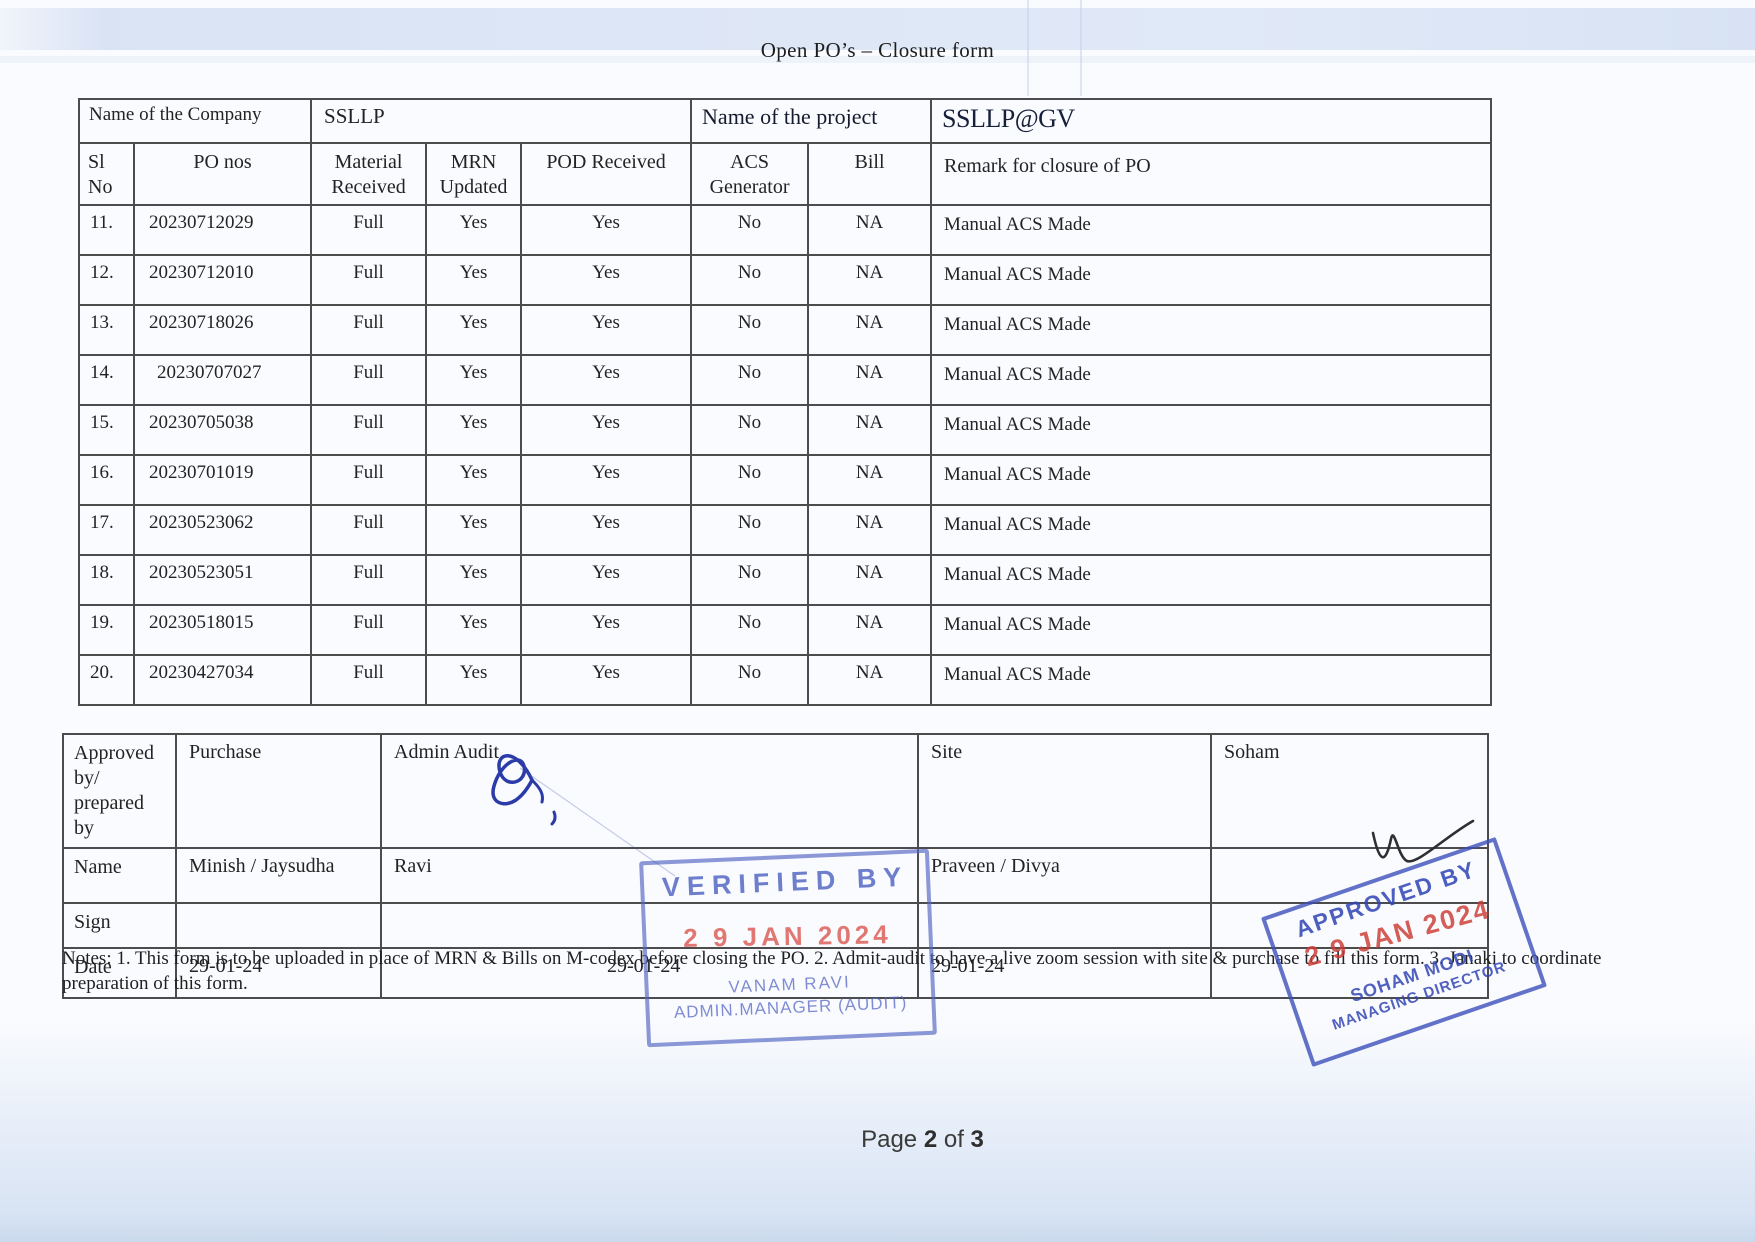 This screenshot has width=1755, height=1242. Describe the element at coordinates (106, 430) in the screenshot. I see `cell-sl-no: 15.` at that location.